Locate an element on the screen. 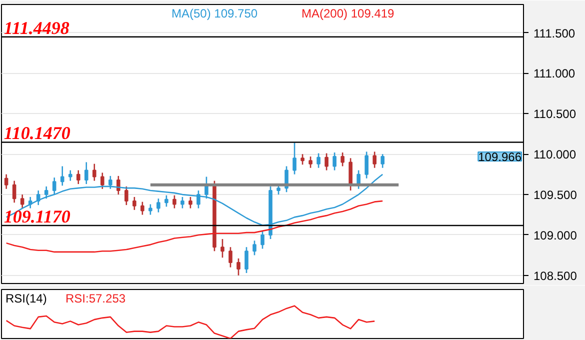 This screenshot has width=585, height=340. annotation: 109.966 is located at coordinates (500, 157).